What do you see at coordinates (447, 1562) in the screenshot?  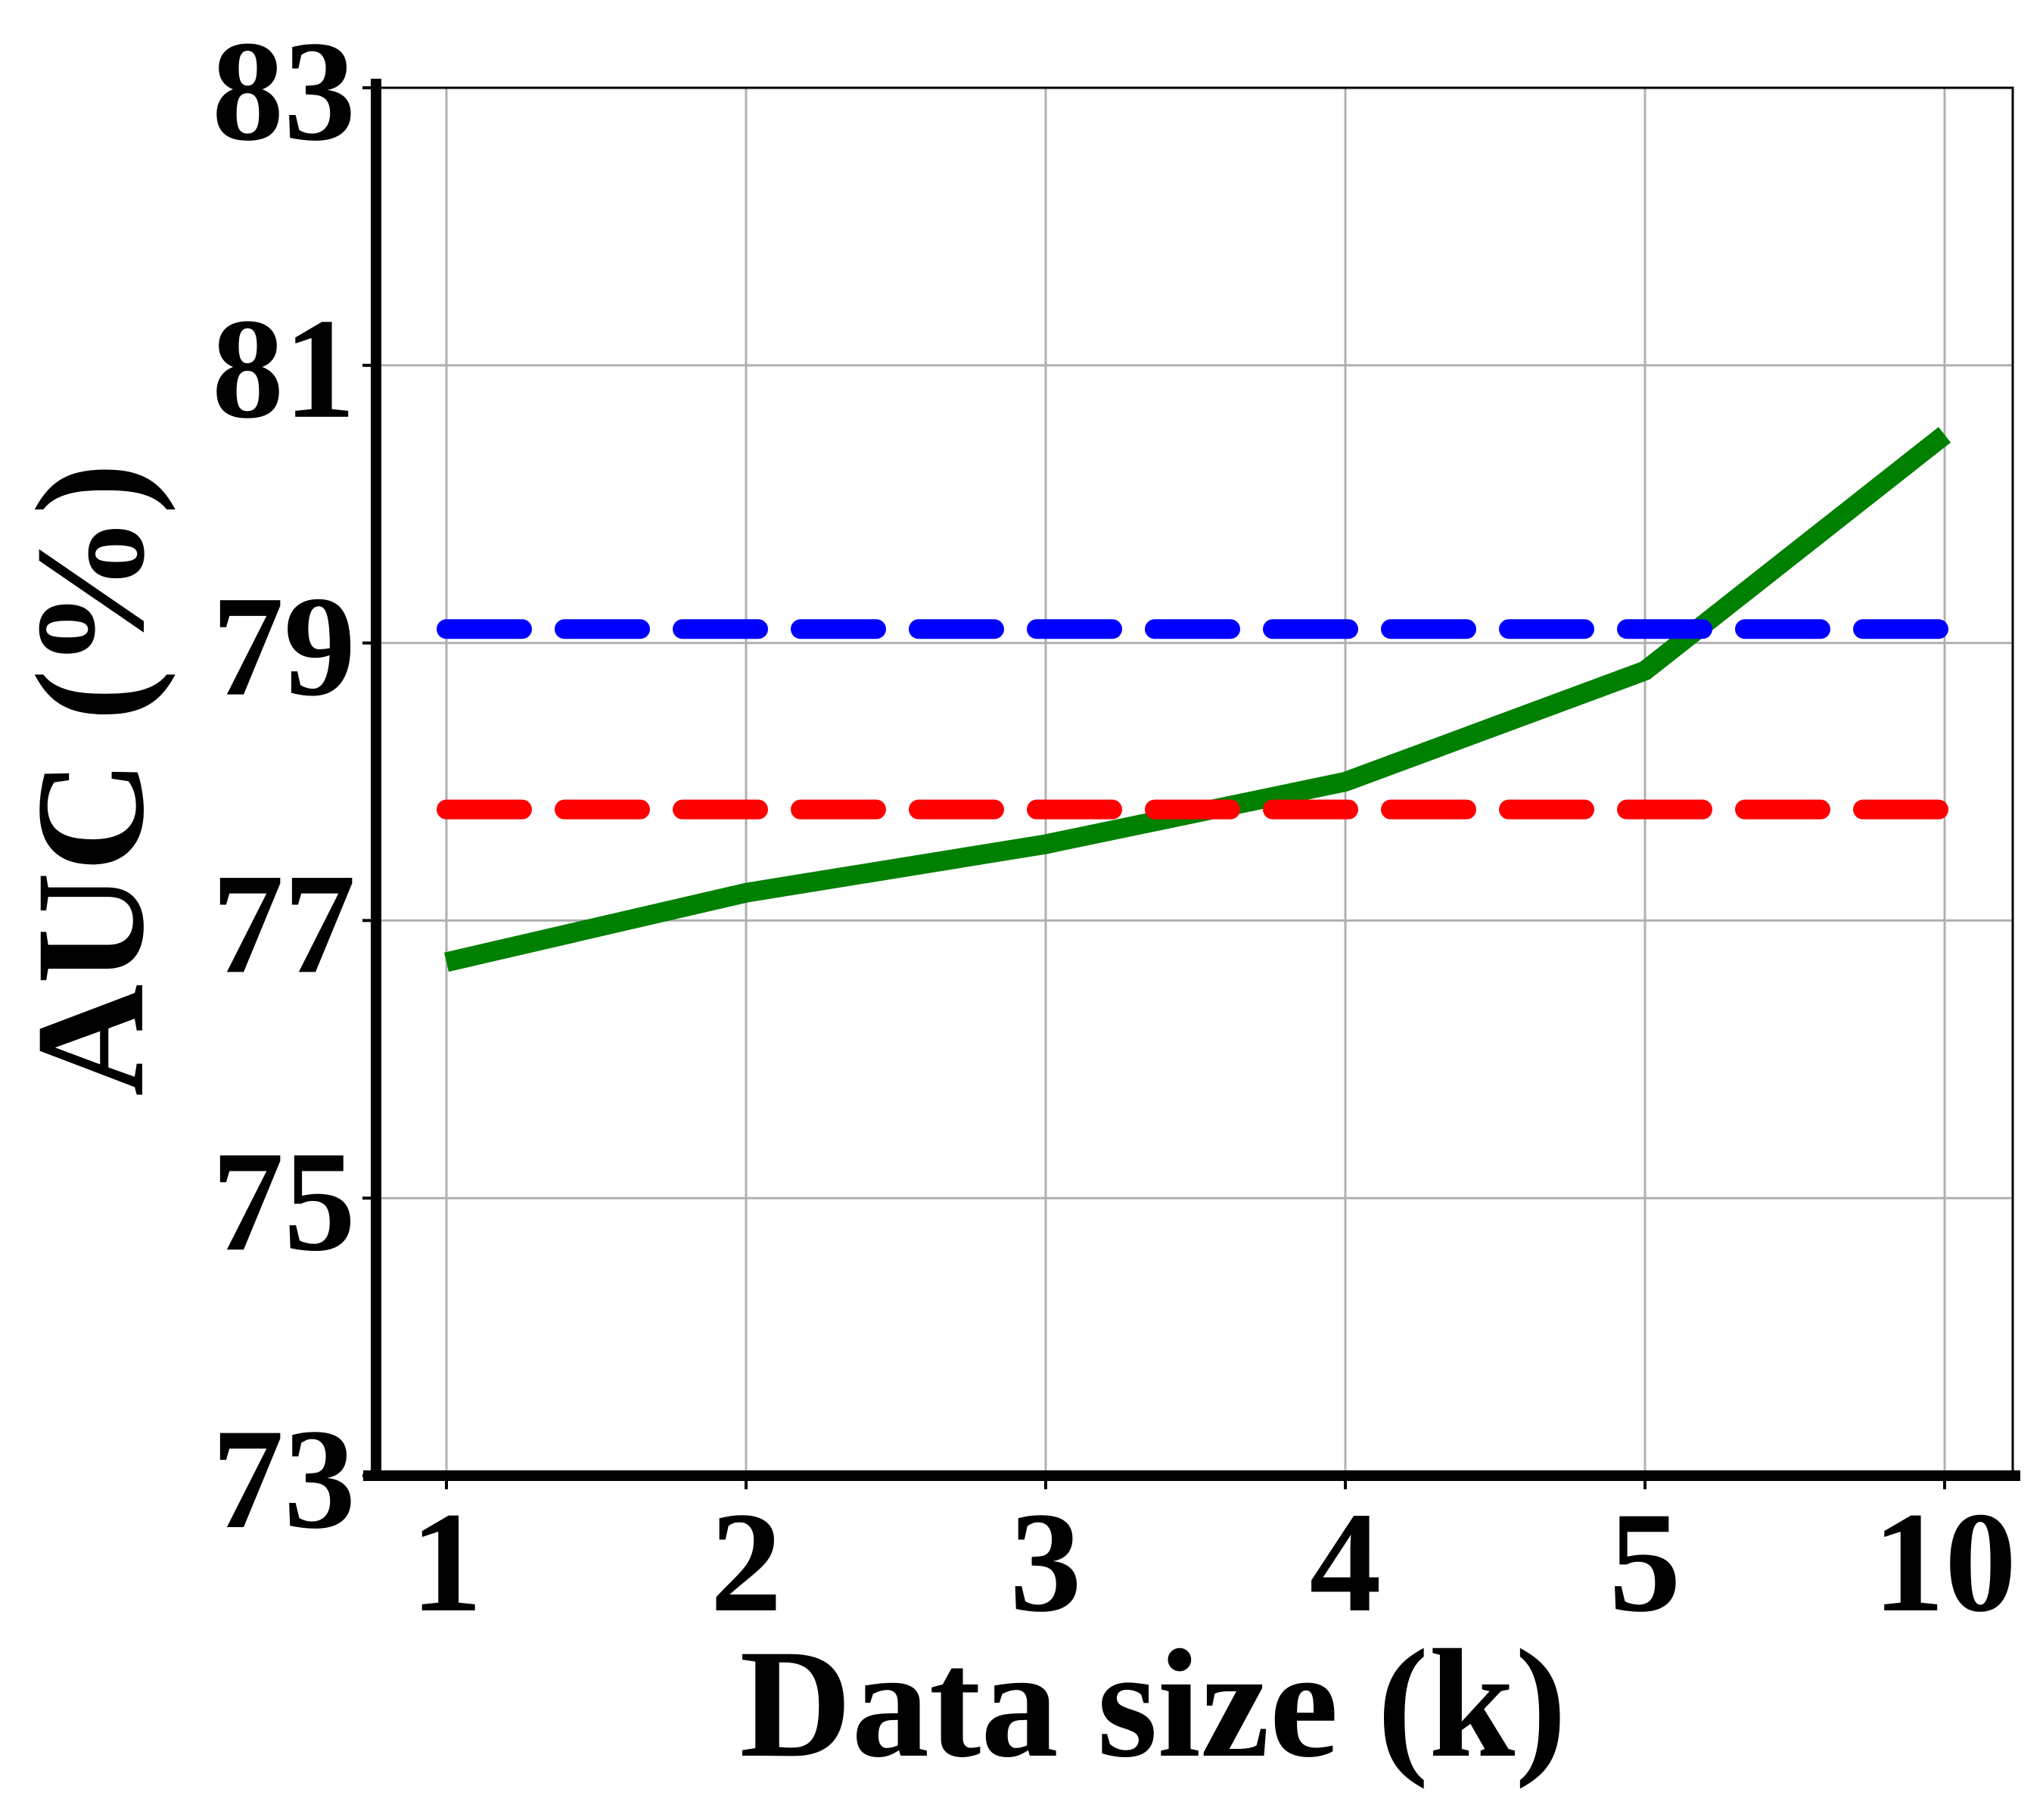 I see `x-tick-label: 1` at bounding box center [447, 1562].